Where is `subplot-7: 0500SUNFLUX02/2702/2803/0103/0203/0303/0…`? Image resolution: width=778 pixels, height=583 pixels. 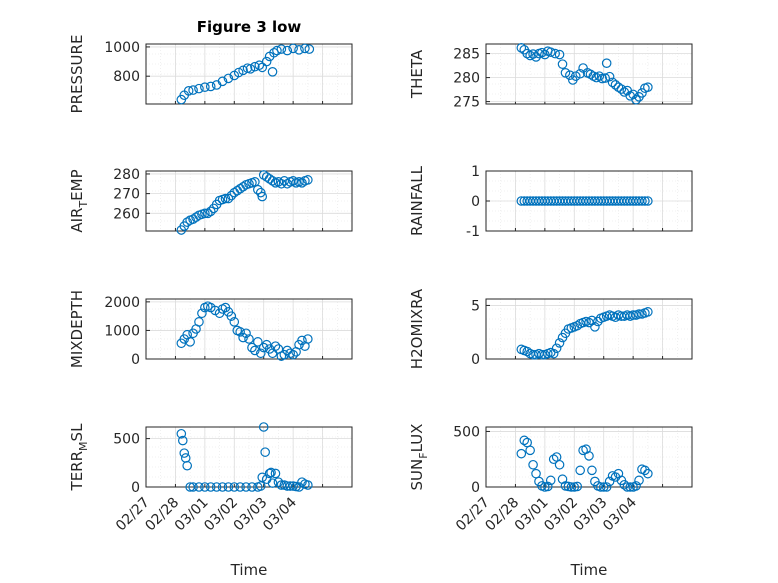
subplot-7: 0500SUNFLUX02/2702/2803/0103/0203/0303/0… is located at coordinates (550, 501).